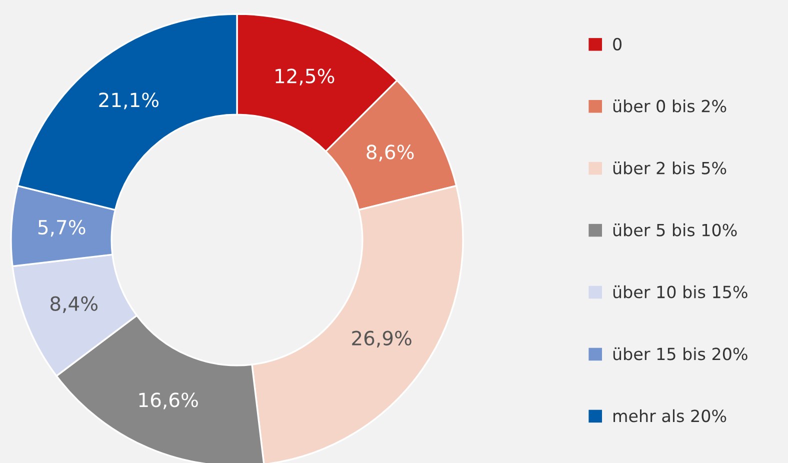 The width and height of the screenshot is (788, 463). I want to click on data-label: 5,7%, so click(62, 228).